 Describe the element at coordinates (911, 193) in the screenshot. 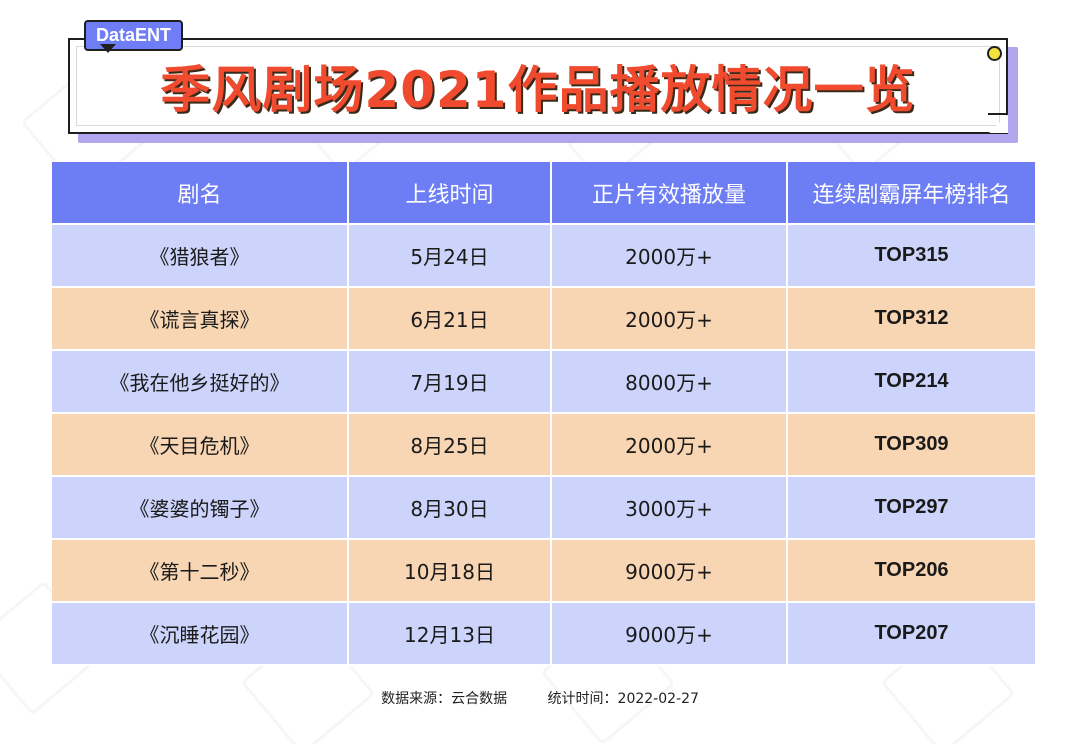

I see `header-rank: 连续剧霸屏年榜排名` at that location.